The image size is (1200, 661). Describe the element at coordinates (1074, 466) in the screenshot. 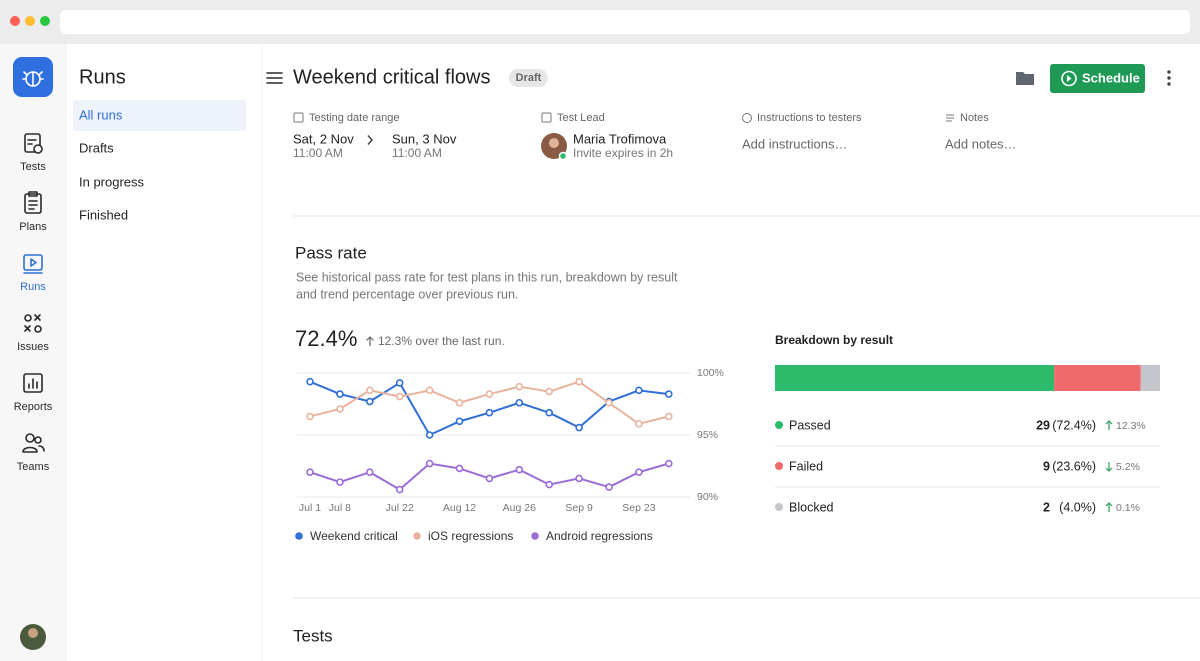

I see `result-share: (23.6%)` at that location.